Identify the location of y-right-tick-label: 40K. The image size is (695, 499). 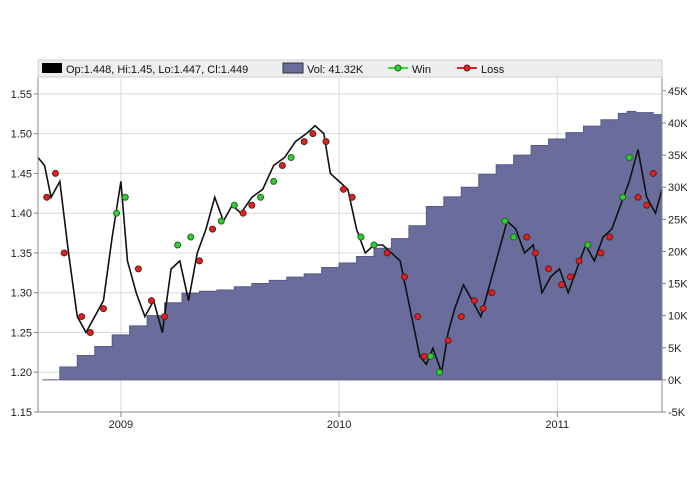
(678, 124).